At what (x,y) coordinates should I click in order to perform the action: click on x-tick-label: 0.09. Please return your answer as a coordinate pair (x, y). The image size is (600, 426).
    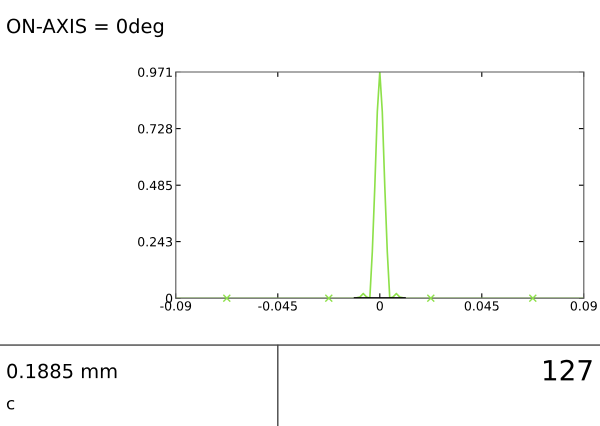
    Looking at the image, I should click on (583, 306).